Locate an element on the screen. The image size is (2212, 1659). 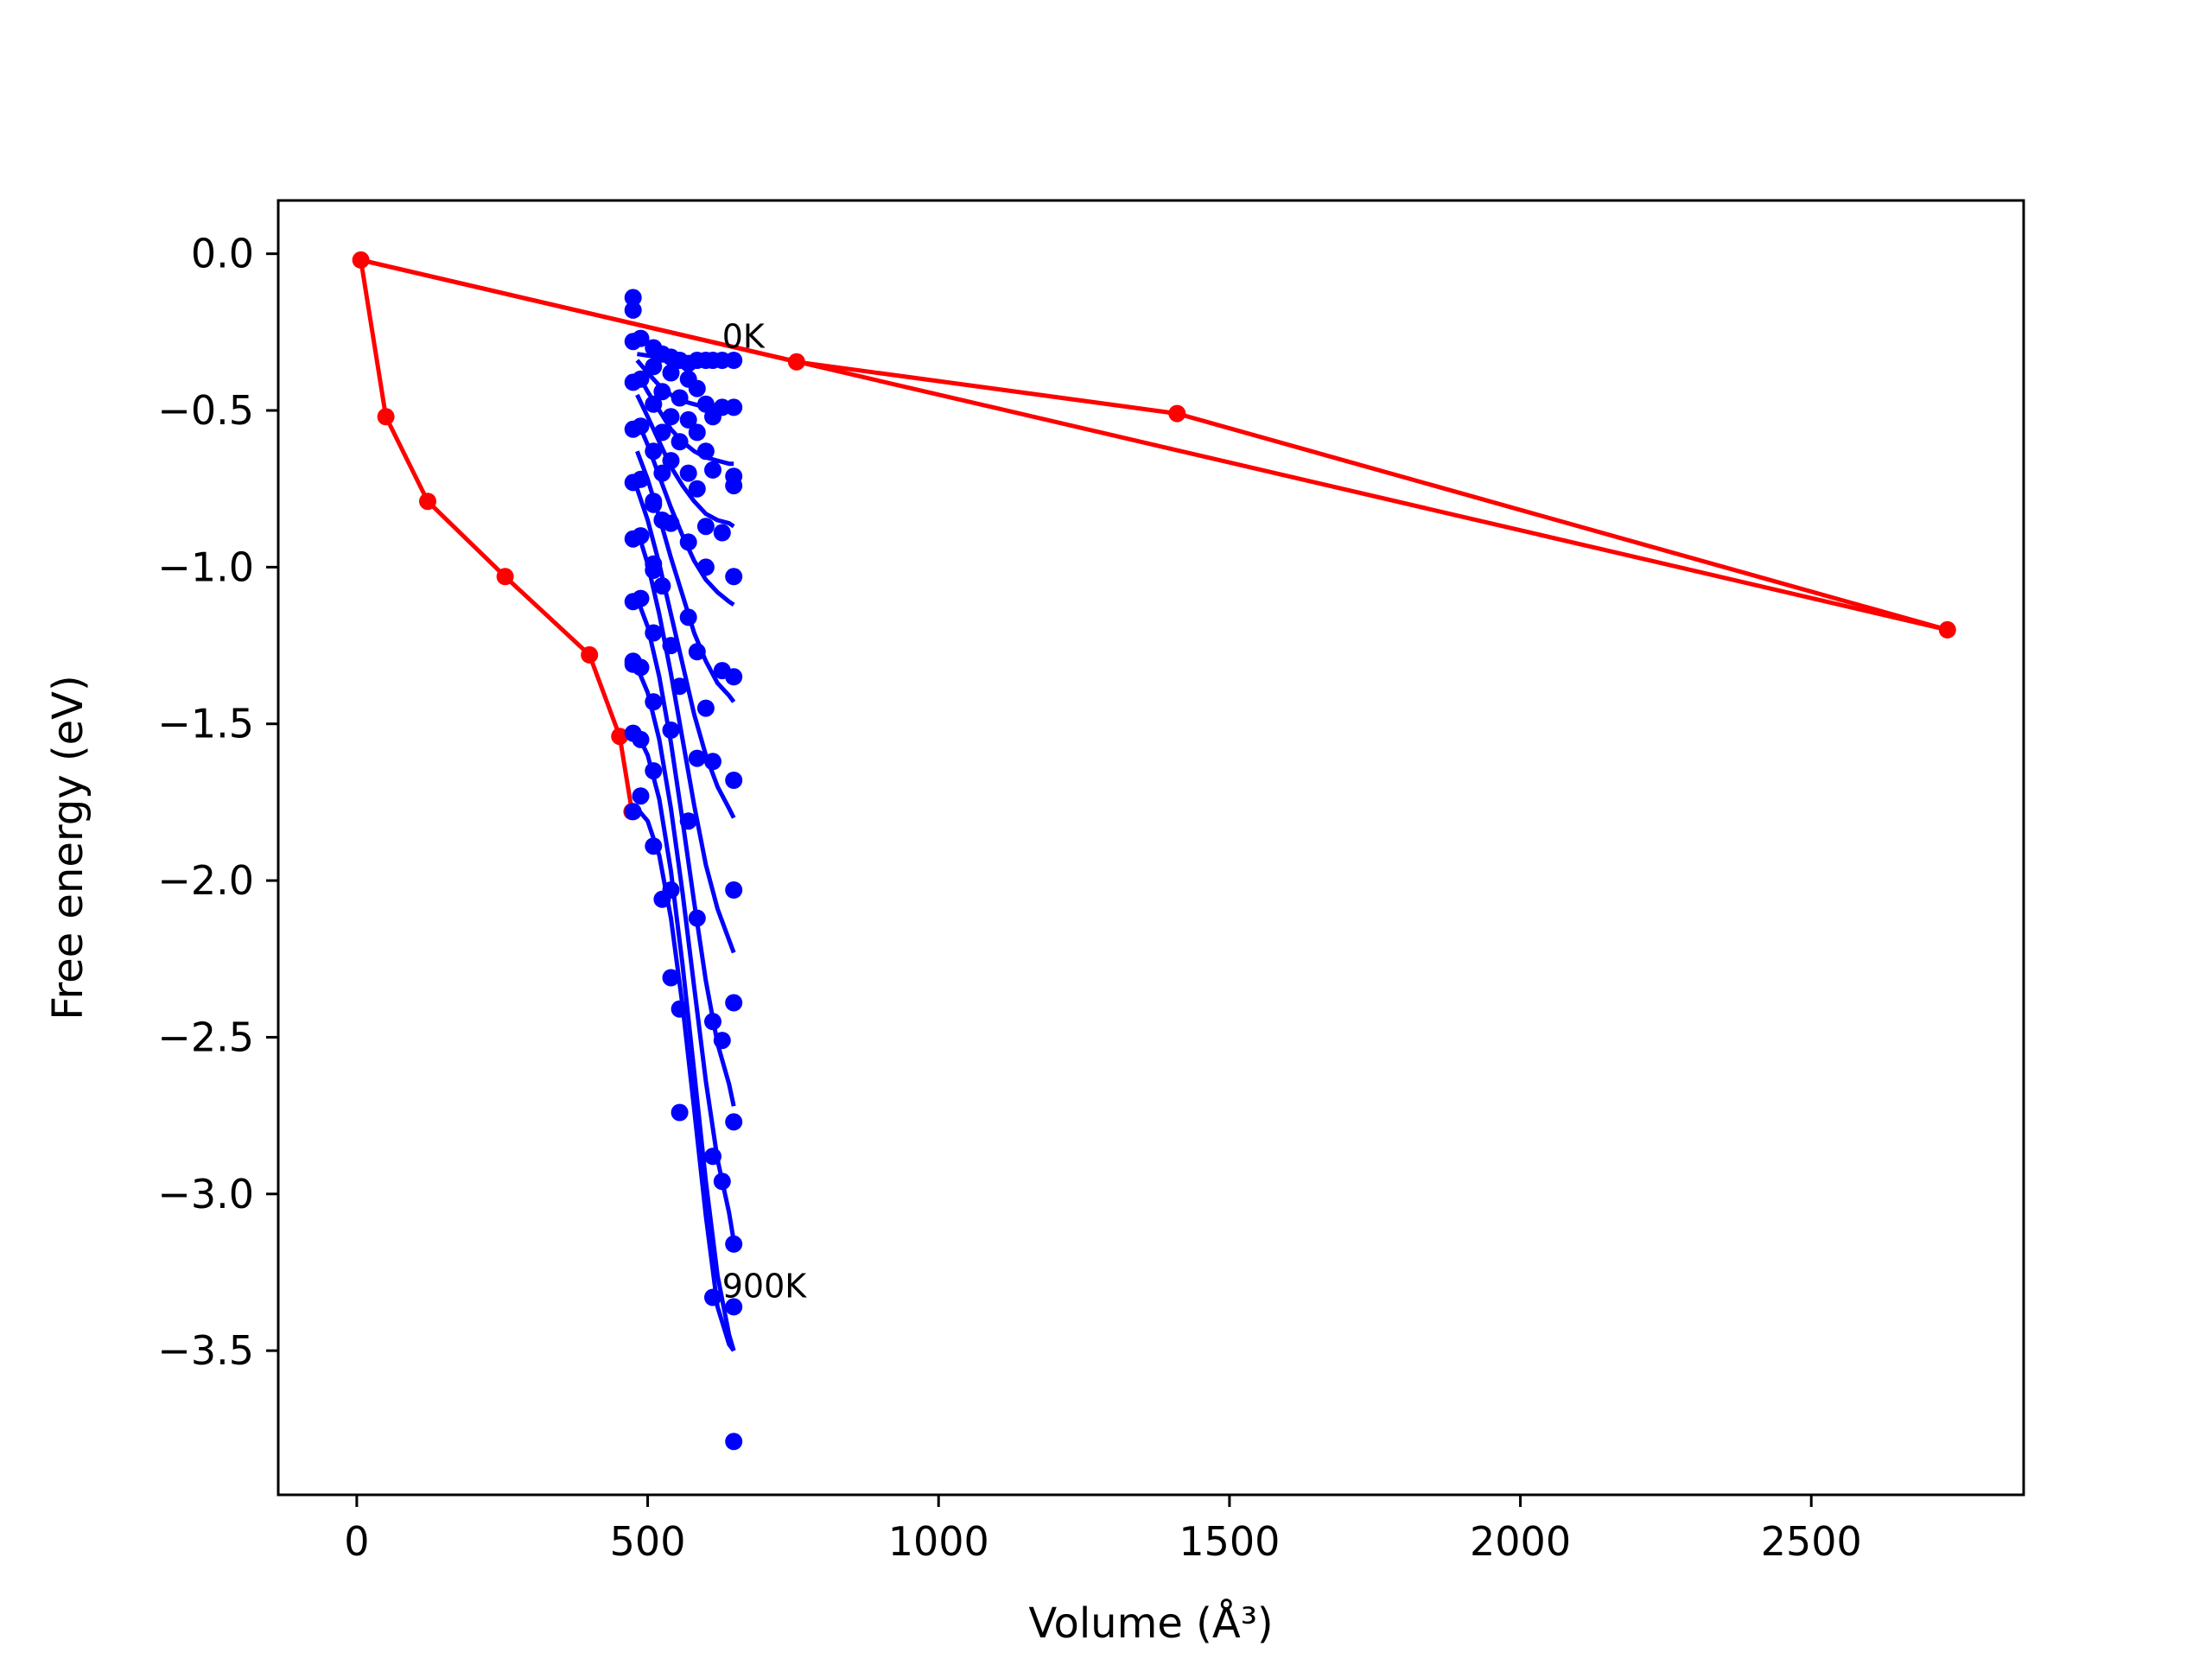
x-tick-label: 1500 is located at coordinates (1229, 1541).